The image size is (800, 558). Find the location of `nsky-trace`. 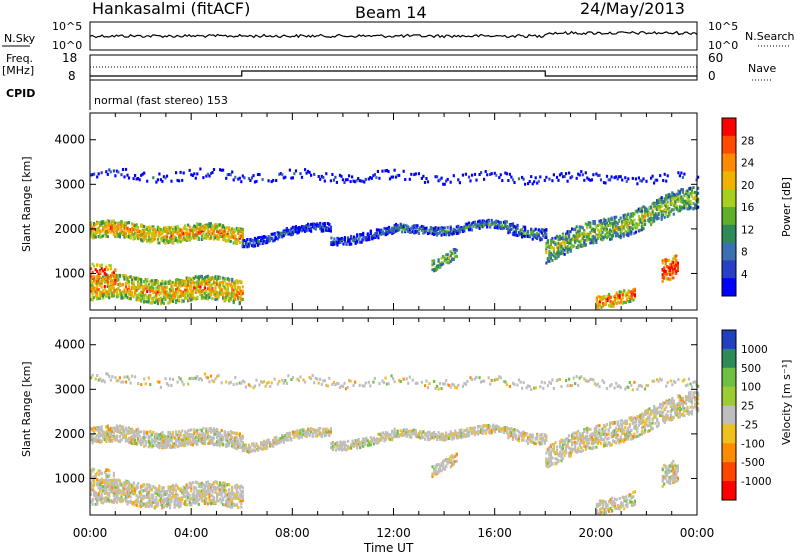

nsky-trace is located at coordinates (393, 35).